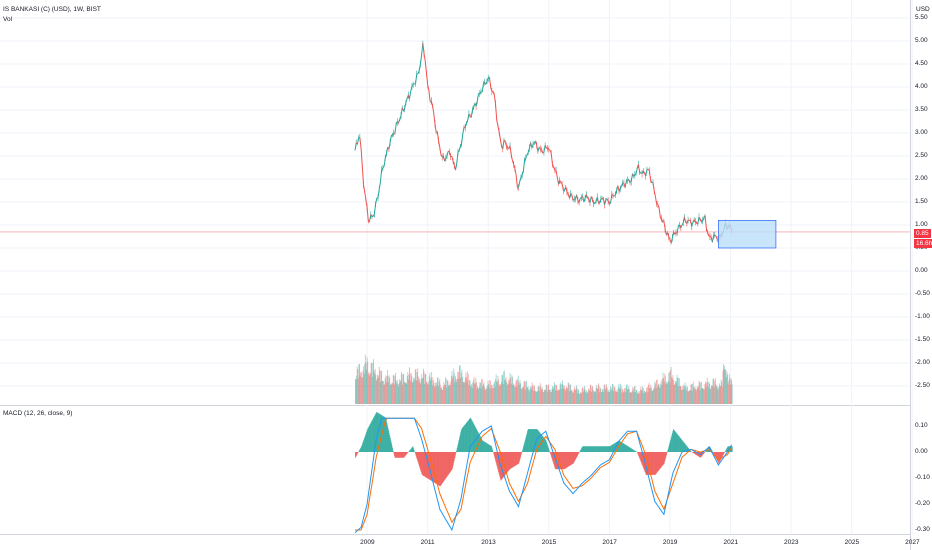 The image size is (932, 550). Describe the element at coordinates (922, 293) in the screenshot. I see `price-axis-label: -0.50` at that location.